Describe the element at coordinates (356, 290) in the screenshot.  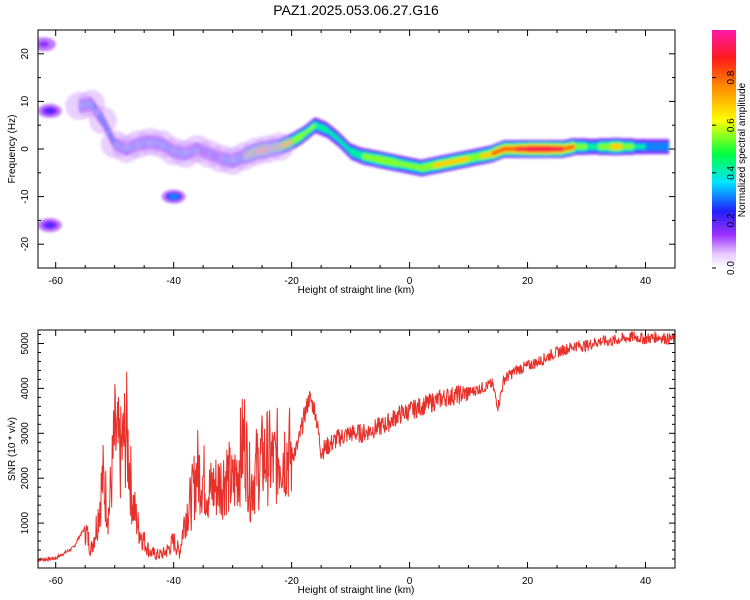
I see `spectrogram-x-label: Height of straight line (km)` at that location.